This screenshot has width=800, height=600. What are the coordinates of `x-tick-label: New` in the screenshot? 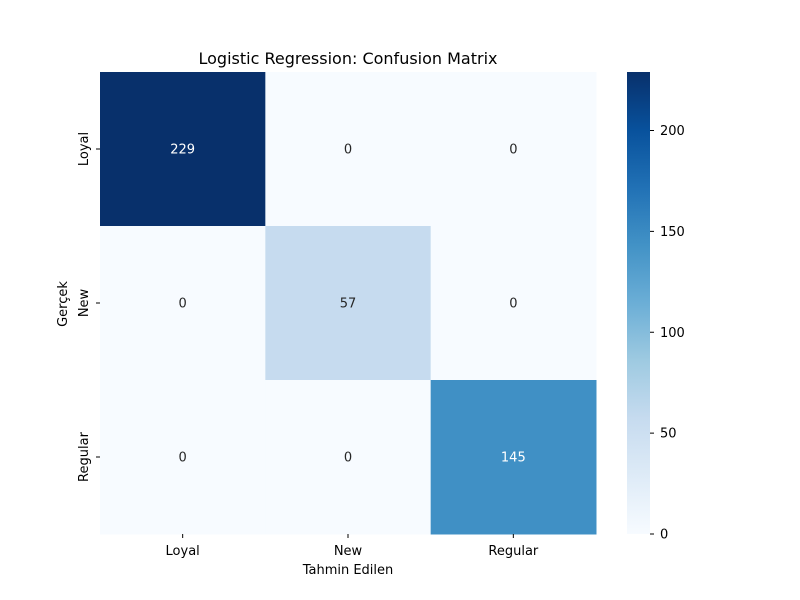 It's located at (348, 551).